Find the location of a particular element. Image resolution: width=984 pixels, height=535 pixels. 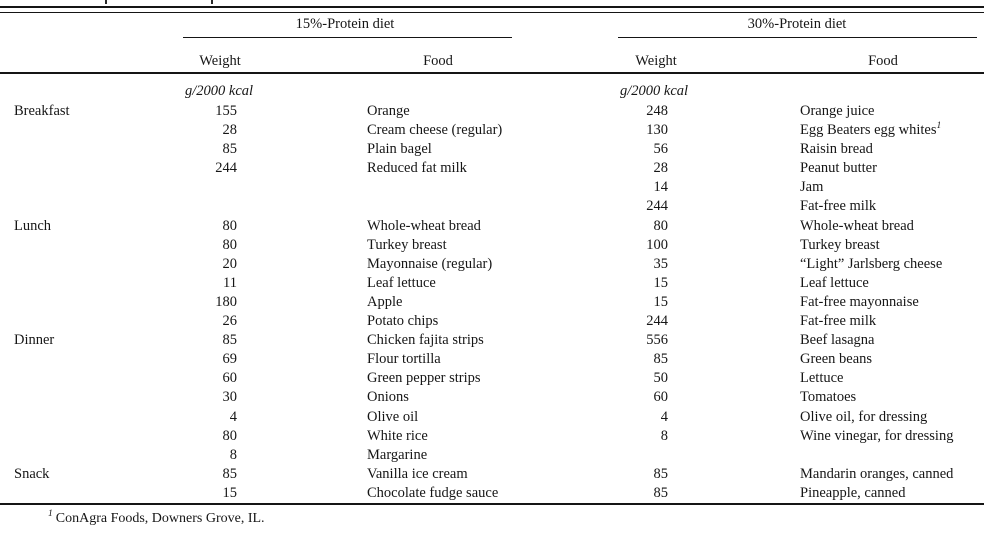

weight-30-value: 14 is located at coordinates (661, 187).